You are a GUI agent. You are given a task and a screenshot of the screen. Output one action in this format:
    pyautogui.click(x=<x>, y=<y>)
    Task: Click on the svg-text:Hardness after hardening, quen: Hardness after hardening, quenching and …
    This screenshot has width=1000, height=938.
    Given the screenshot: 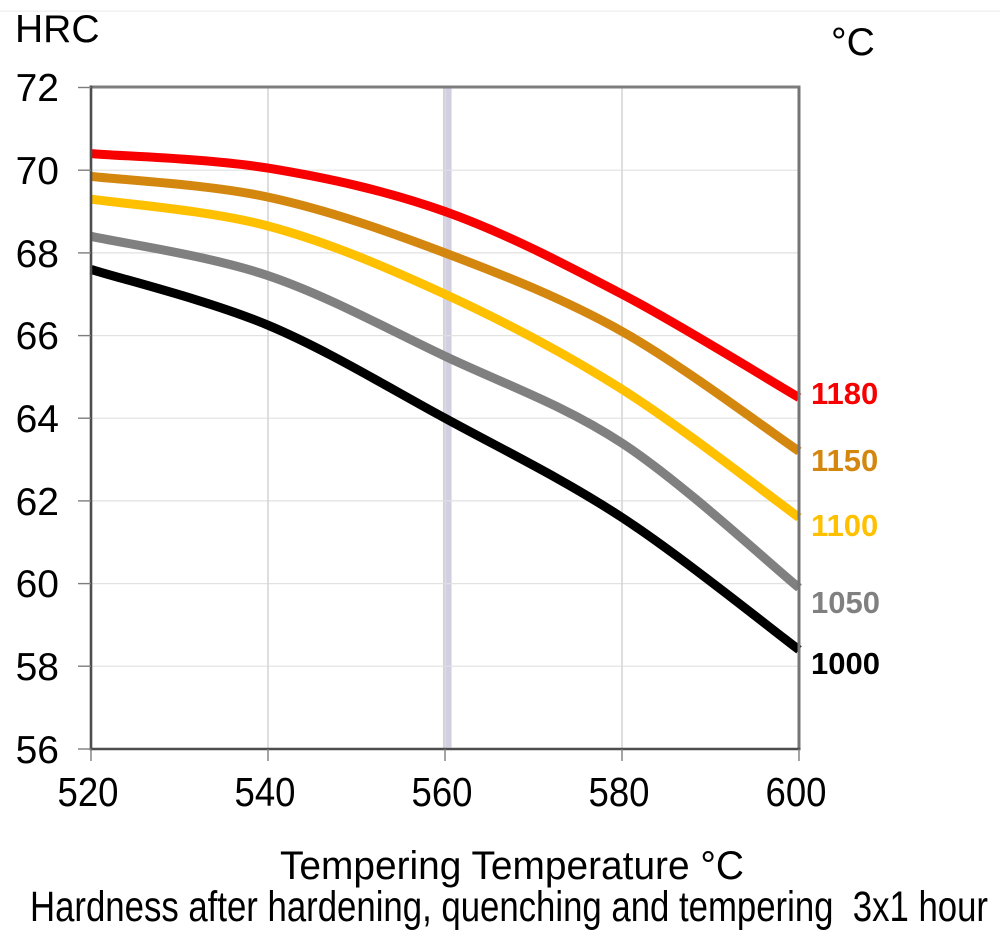 What is the action you would take?
    pyautogui.click(x=509, y=907)
    